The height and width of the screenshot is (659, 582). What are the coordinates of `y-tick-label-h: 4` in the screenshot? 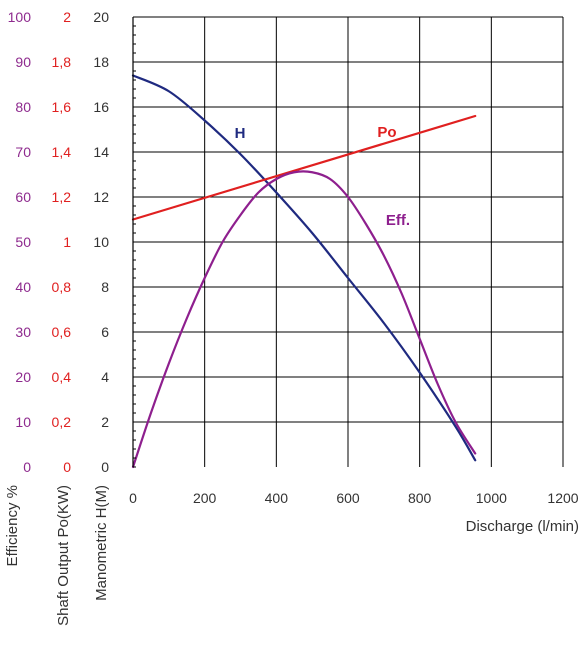 It's located at (105, 377).